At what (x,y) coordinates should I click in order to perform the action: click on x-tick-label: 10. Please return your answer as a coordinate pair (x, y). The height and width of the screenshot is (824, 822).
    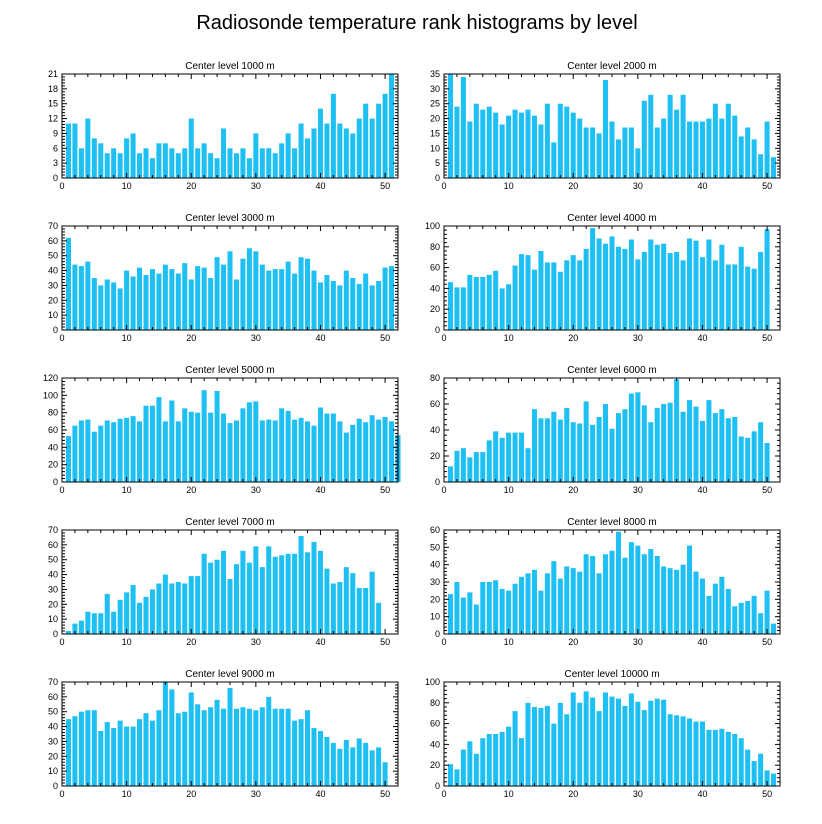
    Looking at the image, I should click on (127, 642).